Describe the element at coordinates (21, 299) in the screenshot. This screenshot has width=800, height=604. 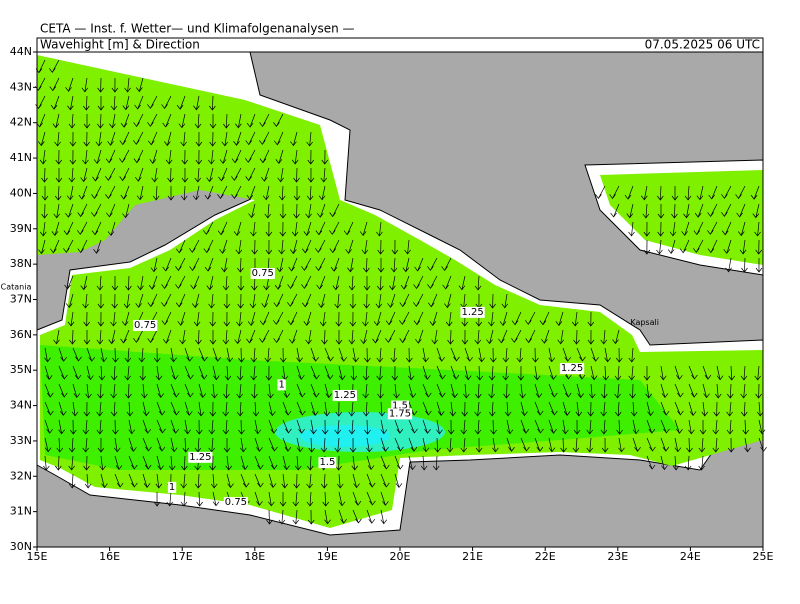
I see `y-tick-label: 37N` at that location.